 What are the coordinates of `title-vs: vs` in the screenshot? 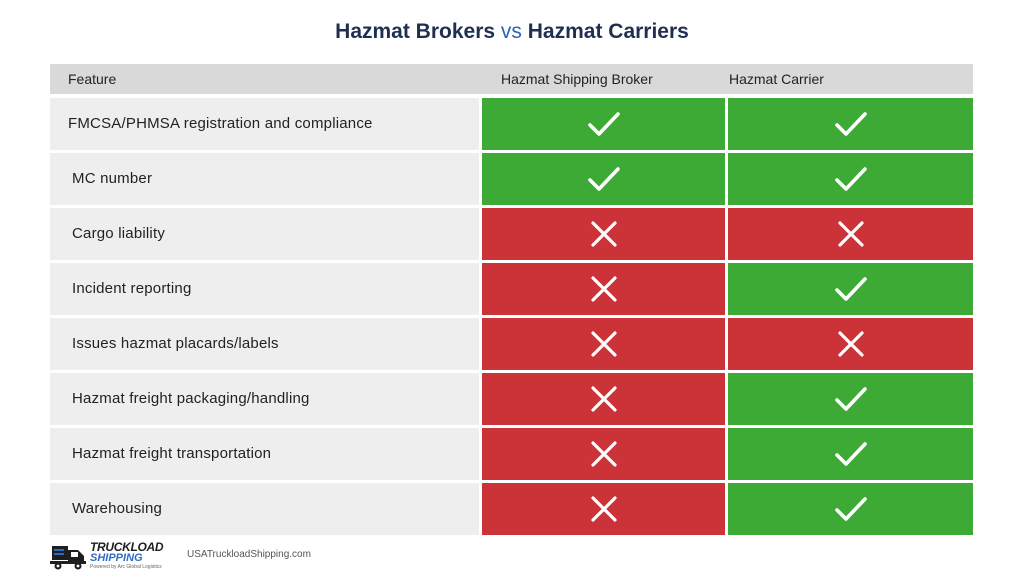 It's located at (511, 31).